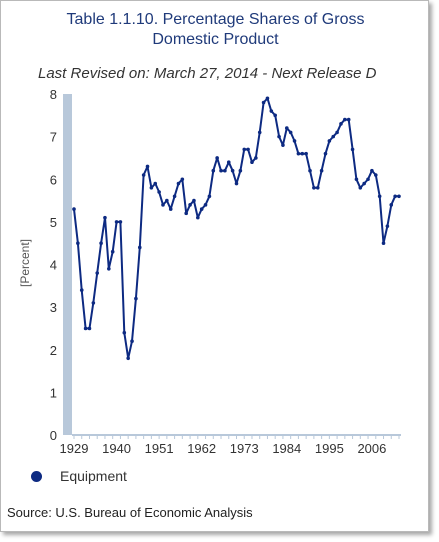 The height and width of the screenshot is (542, 439). Describe the element at coordinates (215, 19) in the screenshot. I see `chart-title-line-1: Table 1.1.10. Percentage Shares of Gross` at that location.